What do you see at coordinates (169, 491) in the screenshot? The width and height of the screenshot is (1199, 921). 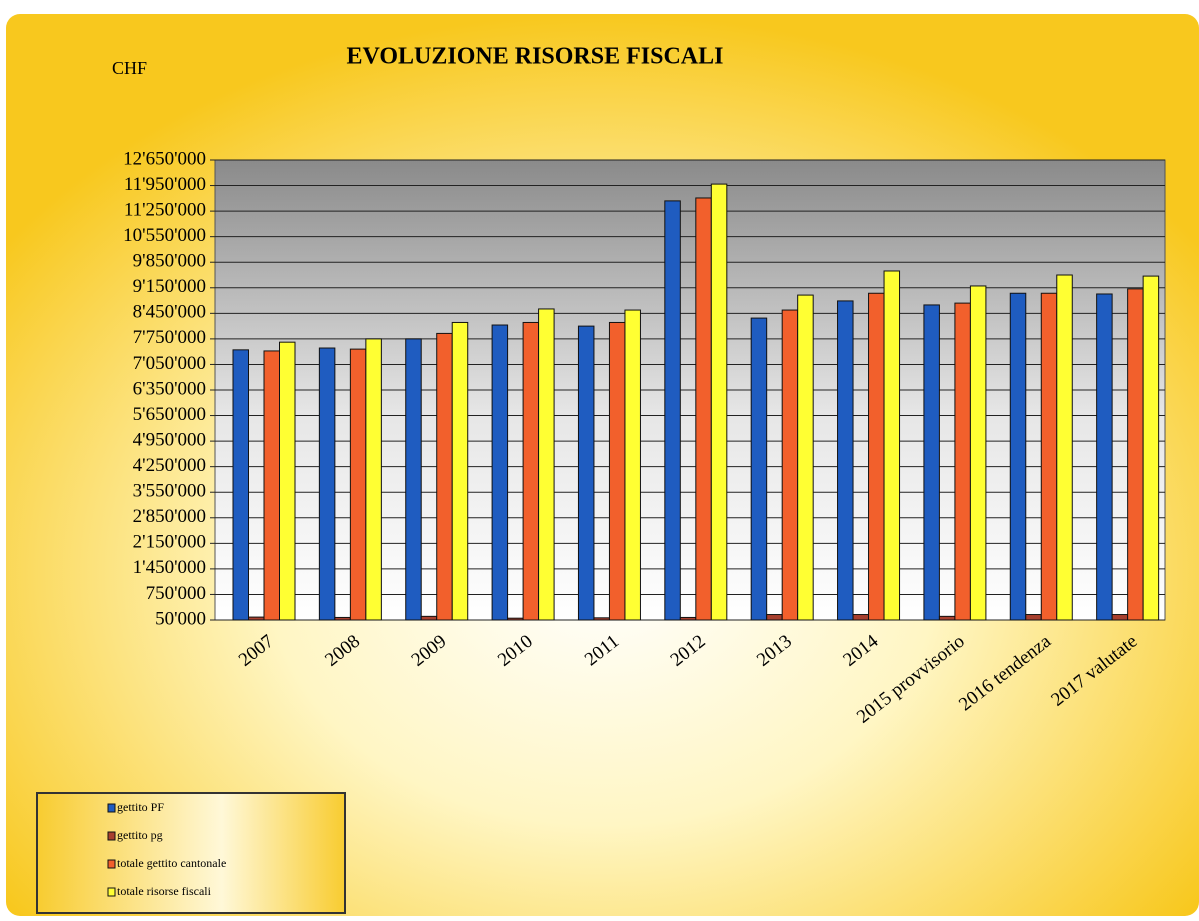 I see `y-tick-label: 3'550'000` at bounding box center [169, 491].